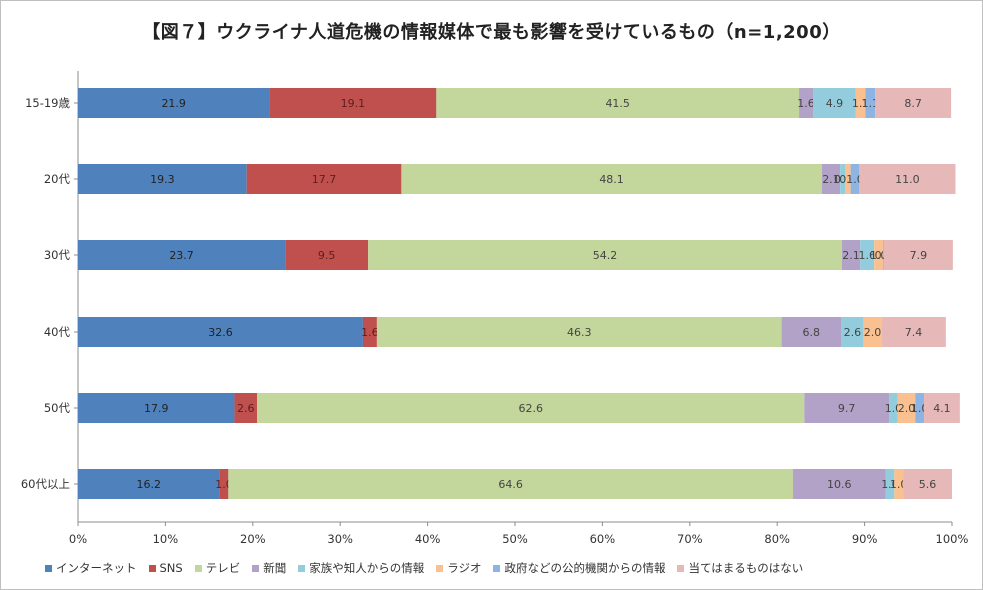 The image size is (983, 590). I want to click on data-label: 17.9, so click(156, 408).